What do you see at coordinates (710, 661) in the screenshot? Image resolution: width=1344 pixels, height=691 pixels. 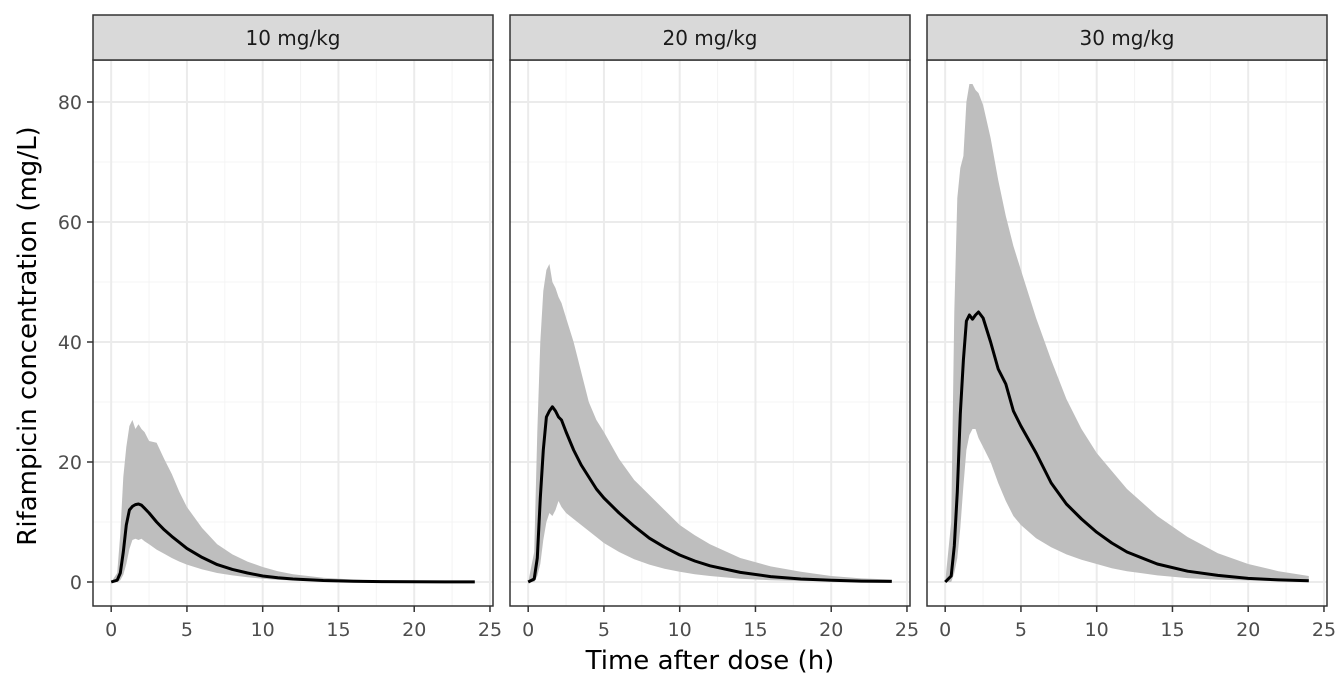 I see `x-axis-title: Time after dose (h)` at bounding box center [710, 661].